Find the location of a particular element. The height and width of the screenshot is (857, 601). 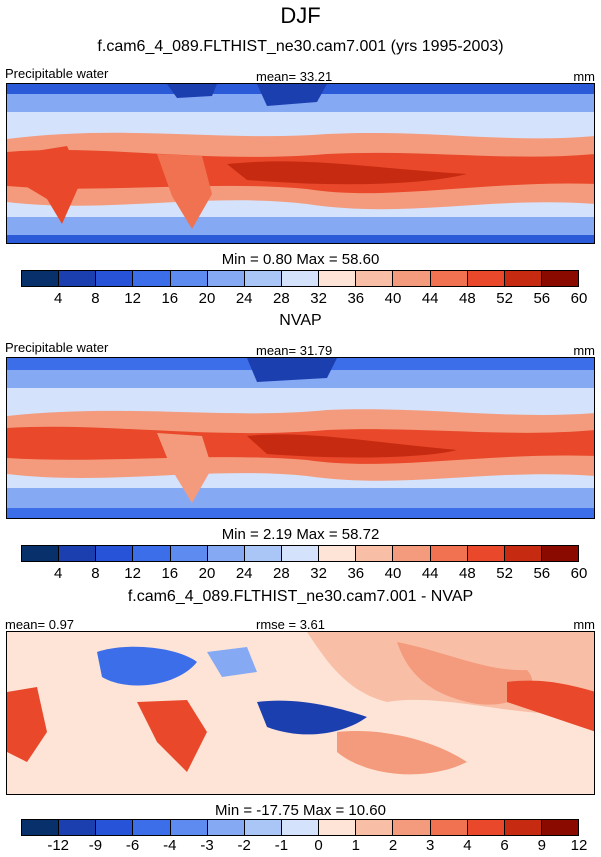

panel3-colorbar is located at coordinates (300, 827).